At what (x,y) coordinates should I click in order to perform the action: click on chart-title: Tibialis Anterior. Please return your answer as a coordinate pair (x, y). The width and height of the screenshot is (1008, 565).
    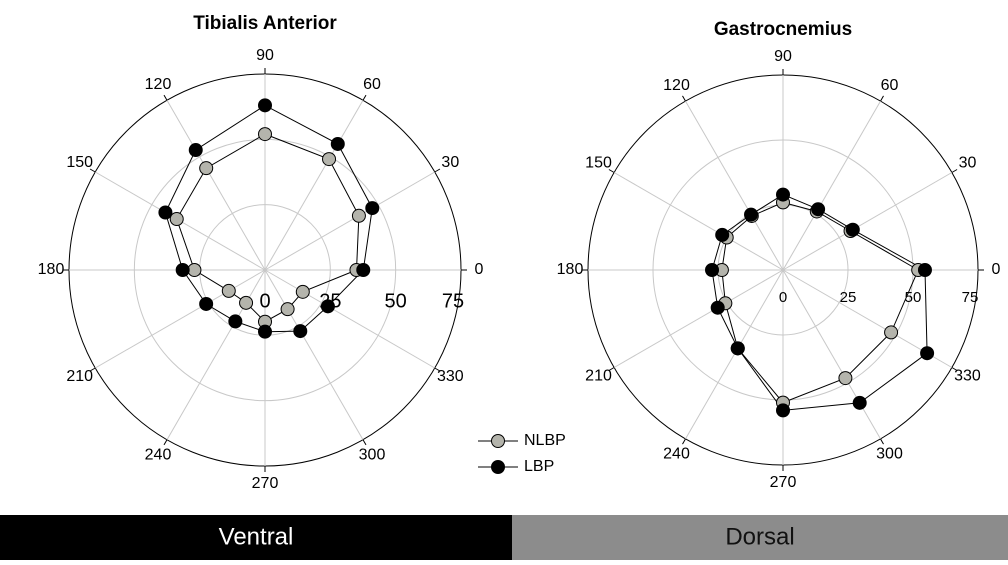
    Looking at the image, I should click on (265, 23).